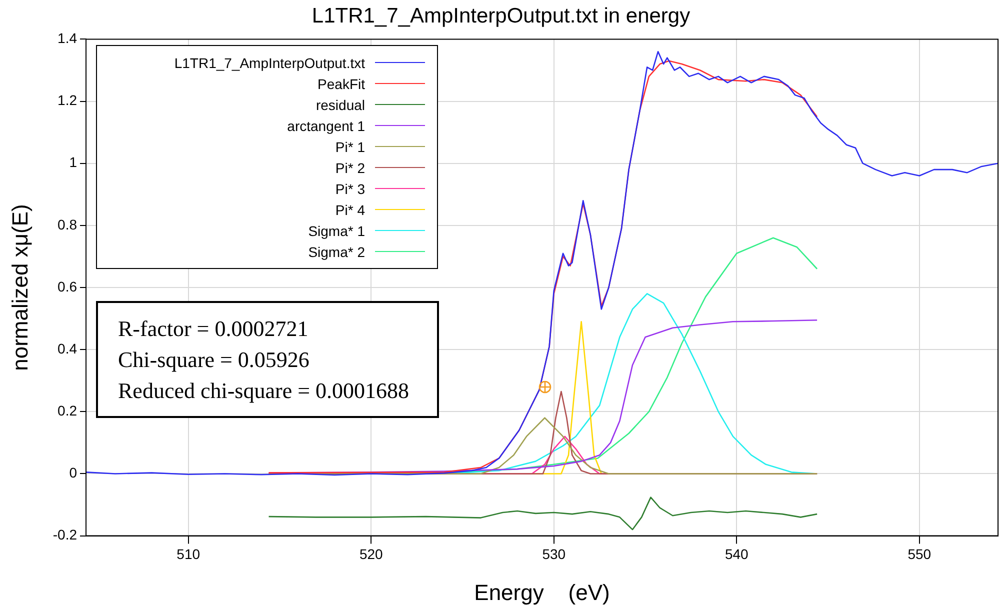 The height and width of the screenshot is (613, 999). What do you see at coordinates (73, 472) in the screenshot?
I see `y-tick-label: 0` at bounding box center [73, 472].